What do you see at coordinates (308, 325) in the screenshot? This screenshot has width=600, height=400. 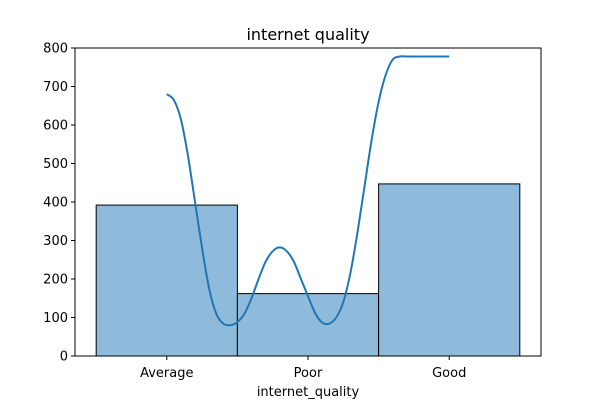 I see `bar-poor` at bounding box center [308, 325].